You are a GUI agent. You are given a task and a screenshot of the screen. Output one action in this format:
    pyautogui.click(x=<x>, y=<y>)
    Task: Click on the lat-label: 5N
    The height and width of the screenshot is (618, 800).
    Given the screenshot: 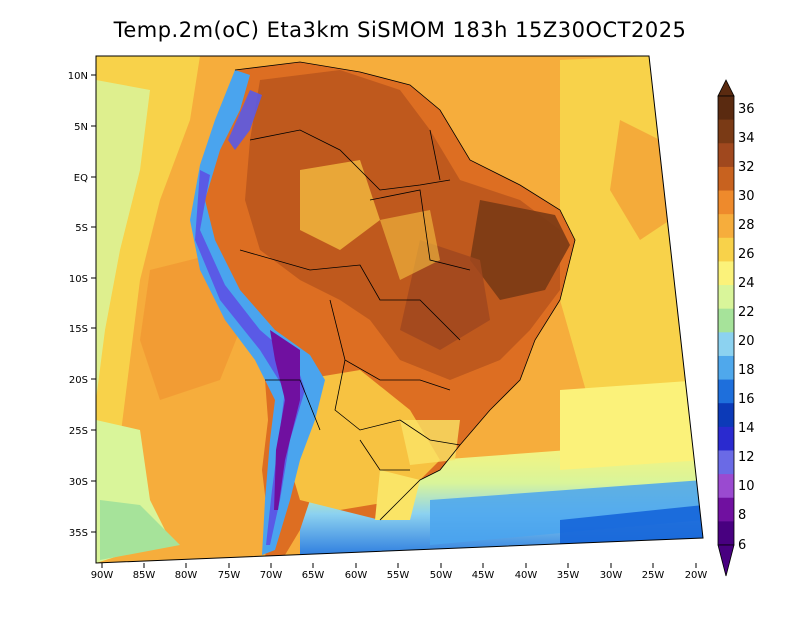 What is the action you would take?
    pyautogui.click(x=81, y=127)
    